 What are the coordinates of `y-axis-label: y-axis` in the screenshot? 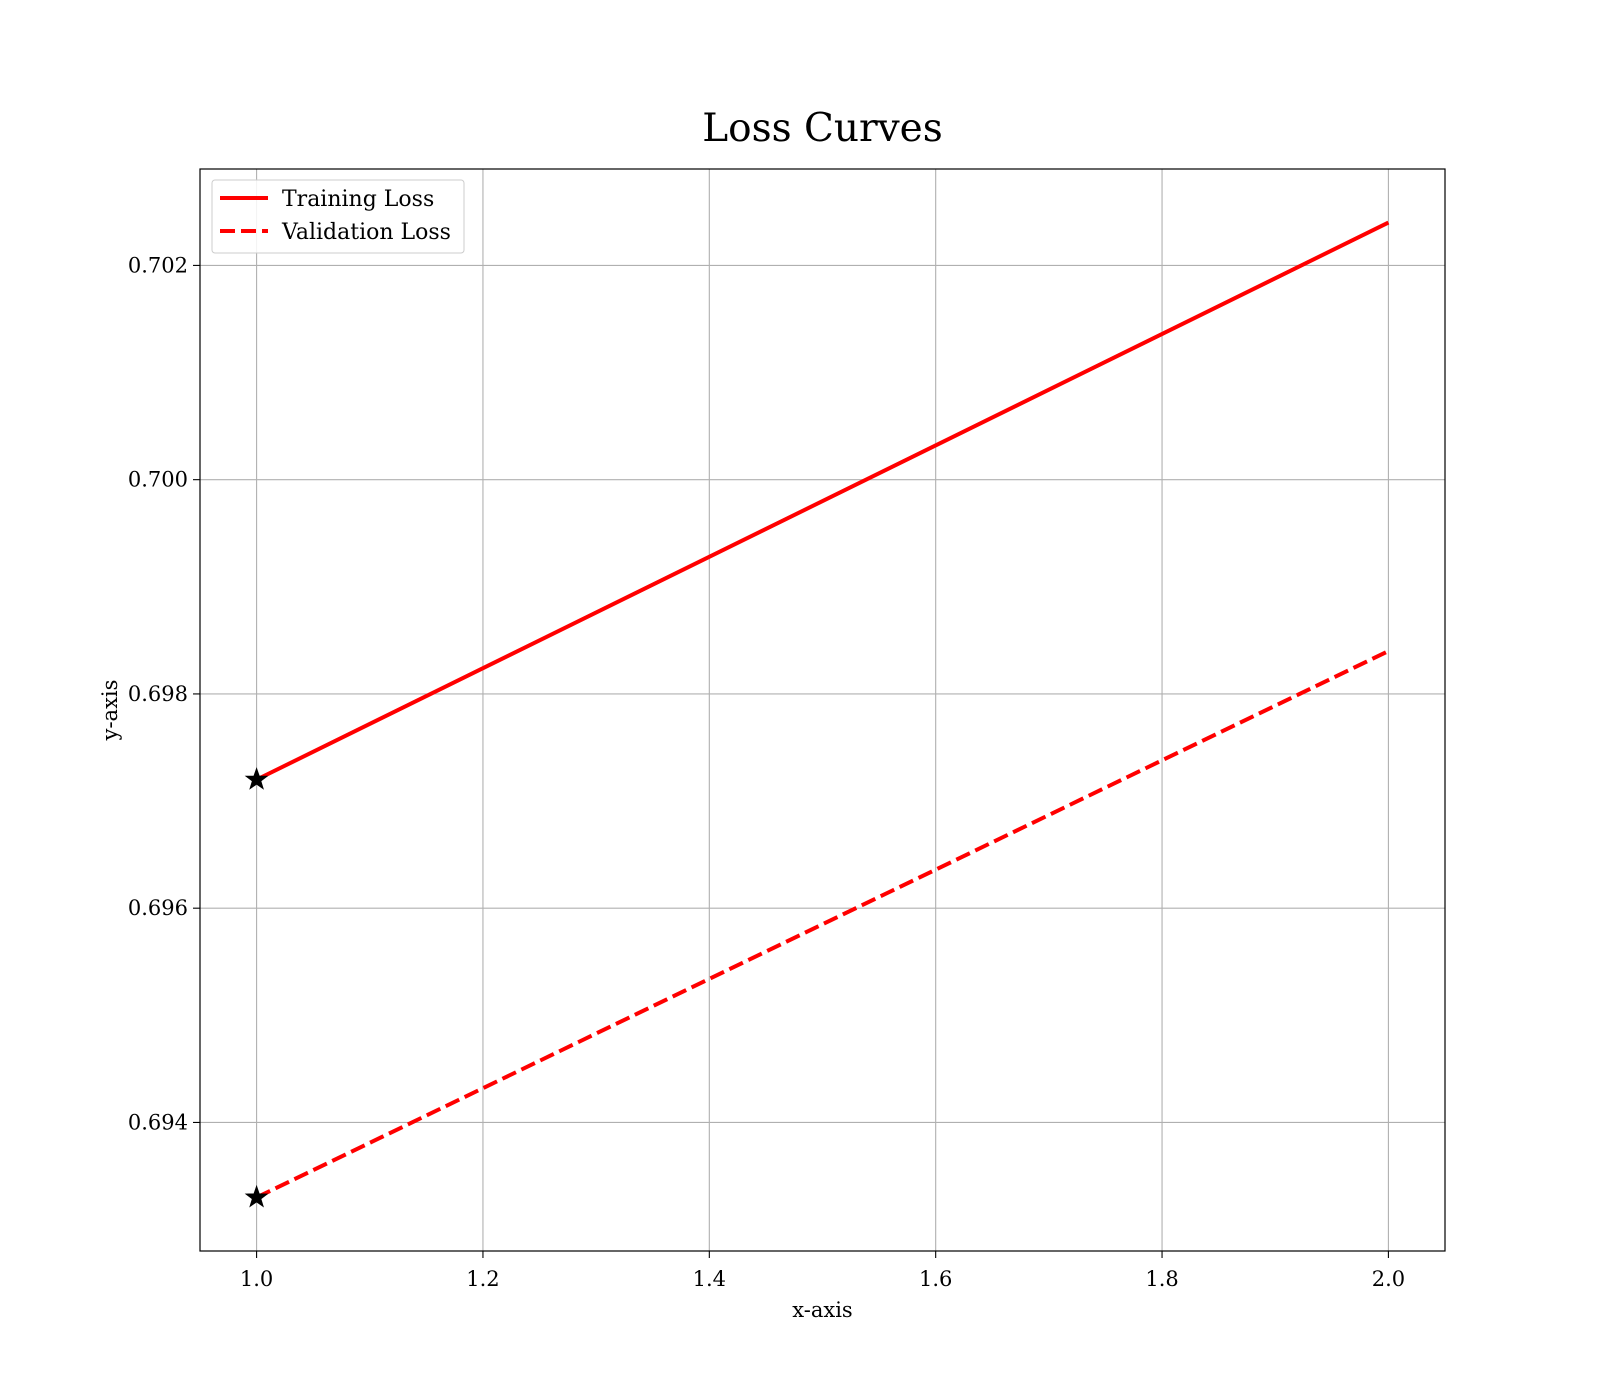 It's located at (110, 711).